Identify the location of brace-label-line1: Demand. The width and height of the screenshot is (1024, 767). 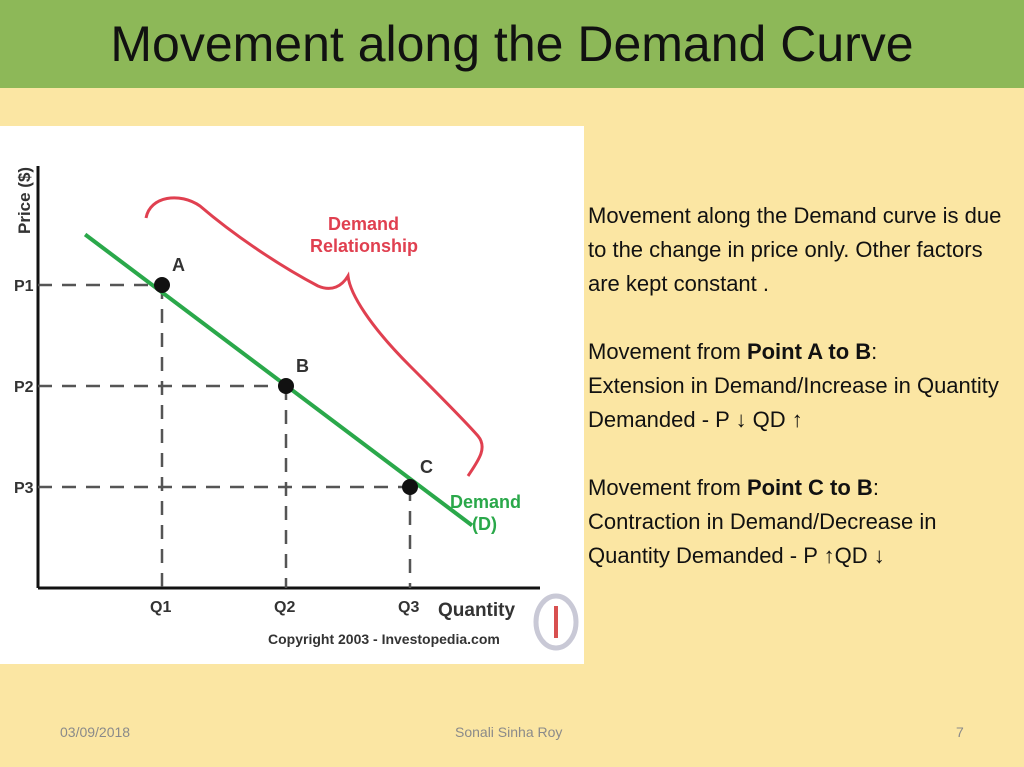
(363, 224).